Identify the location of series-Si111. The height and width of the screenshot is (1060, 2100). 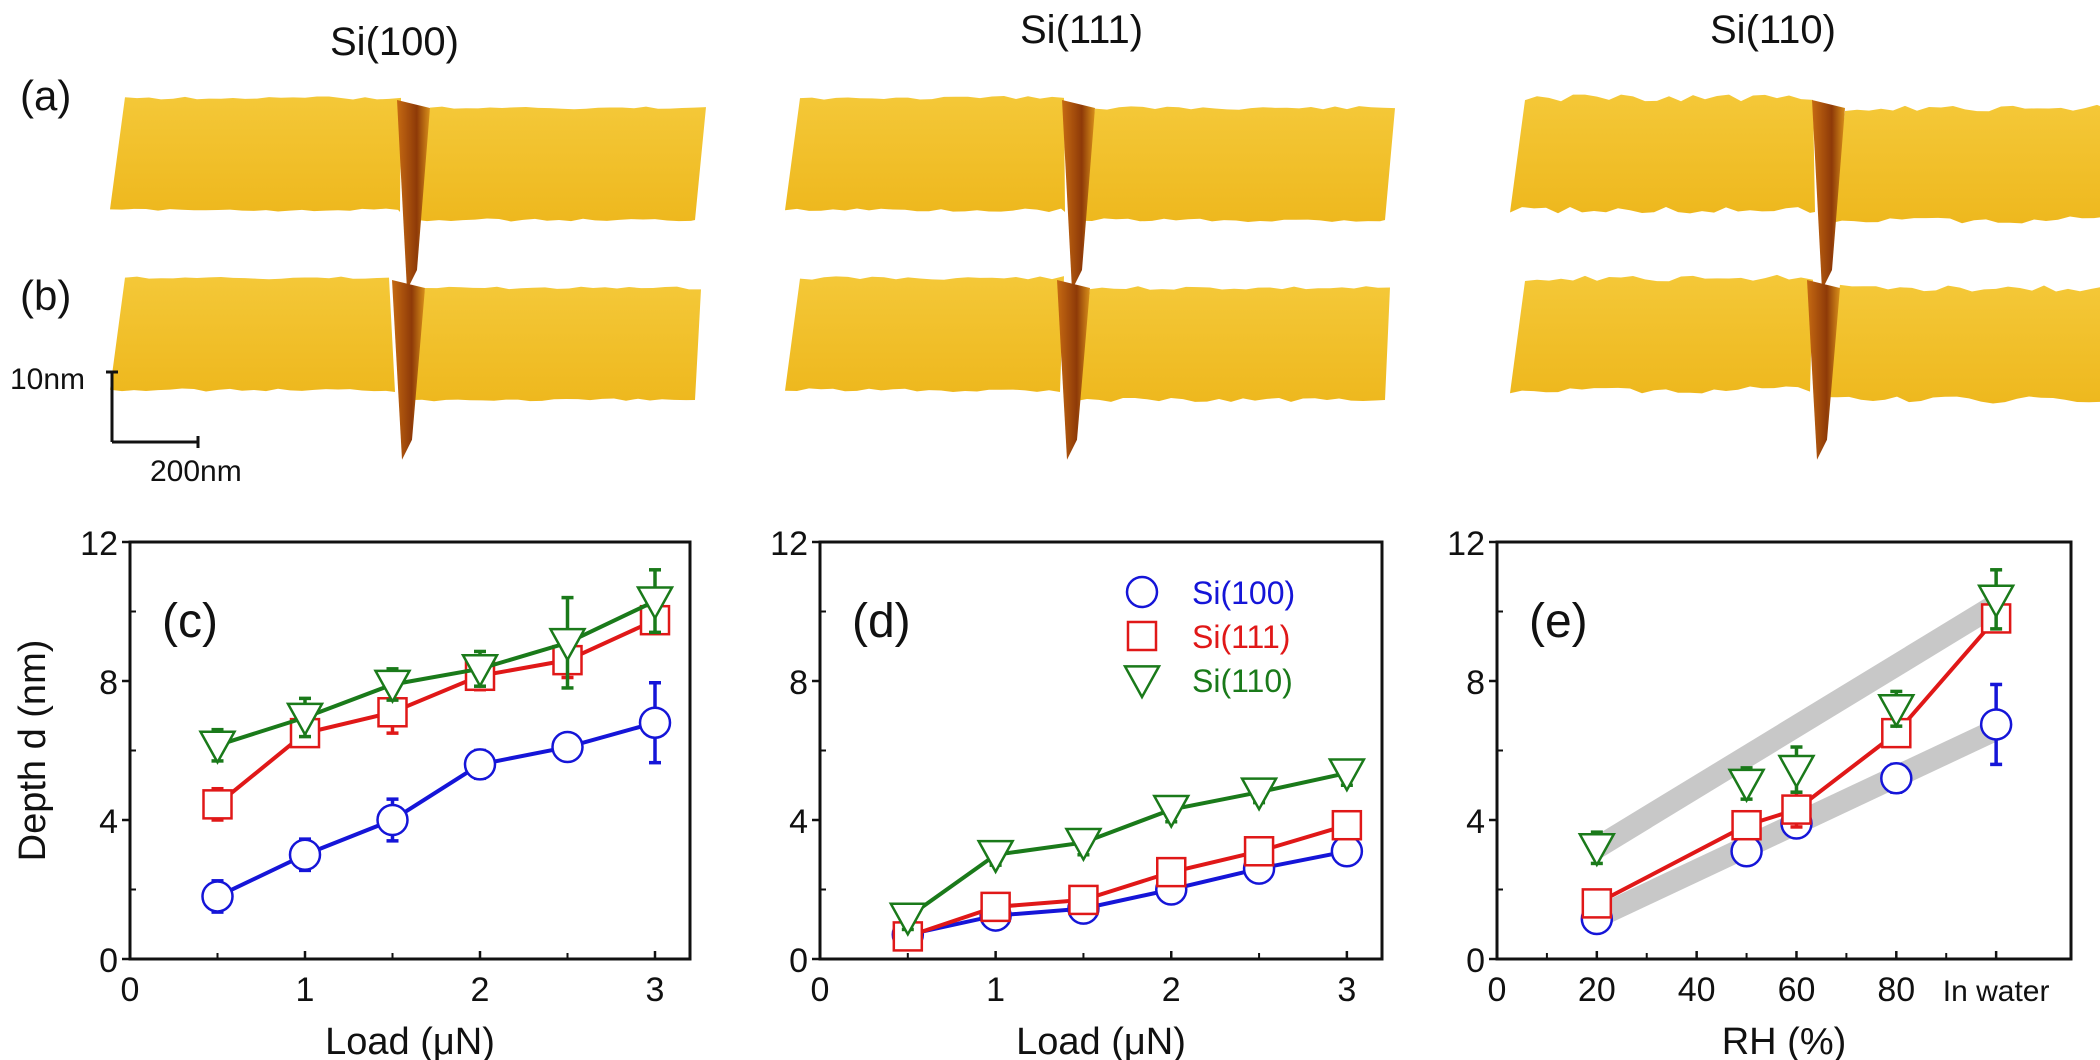
(1127, 880).